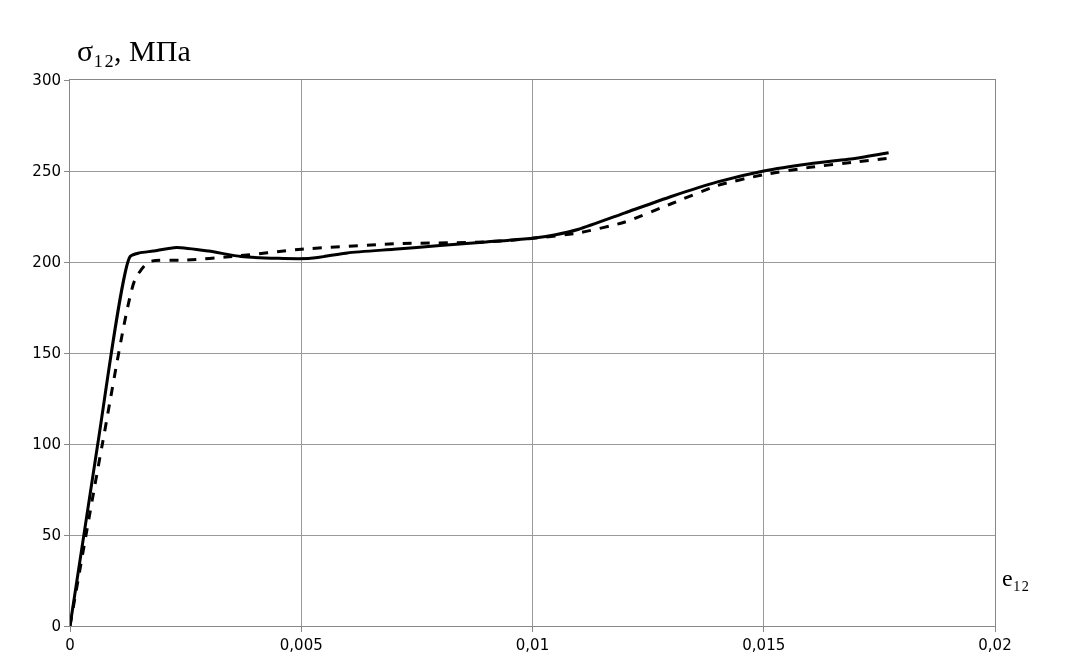  What do you see at coordinates (995, 645) in the screenshot?
I see `x-tick-label: 0,02` at bounding box center [995, 645].